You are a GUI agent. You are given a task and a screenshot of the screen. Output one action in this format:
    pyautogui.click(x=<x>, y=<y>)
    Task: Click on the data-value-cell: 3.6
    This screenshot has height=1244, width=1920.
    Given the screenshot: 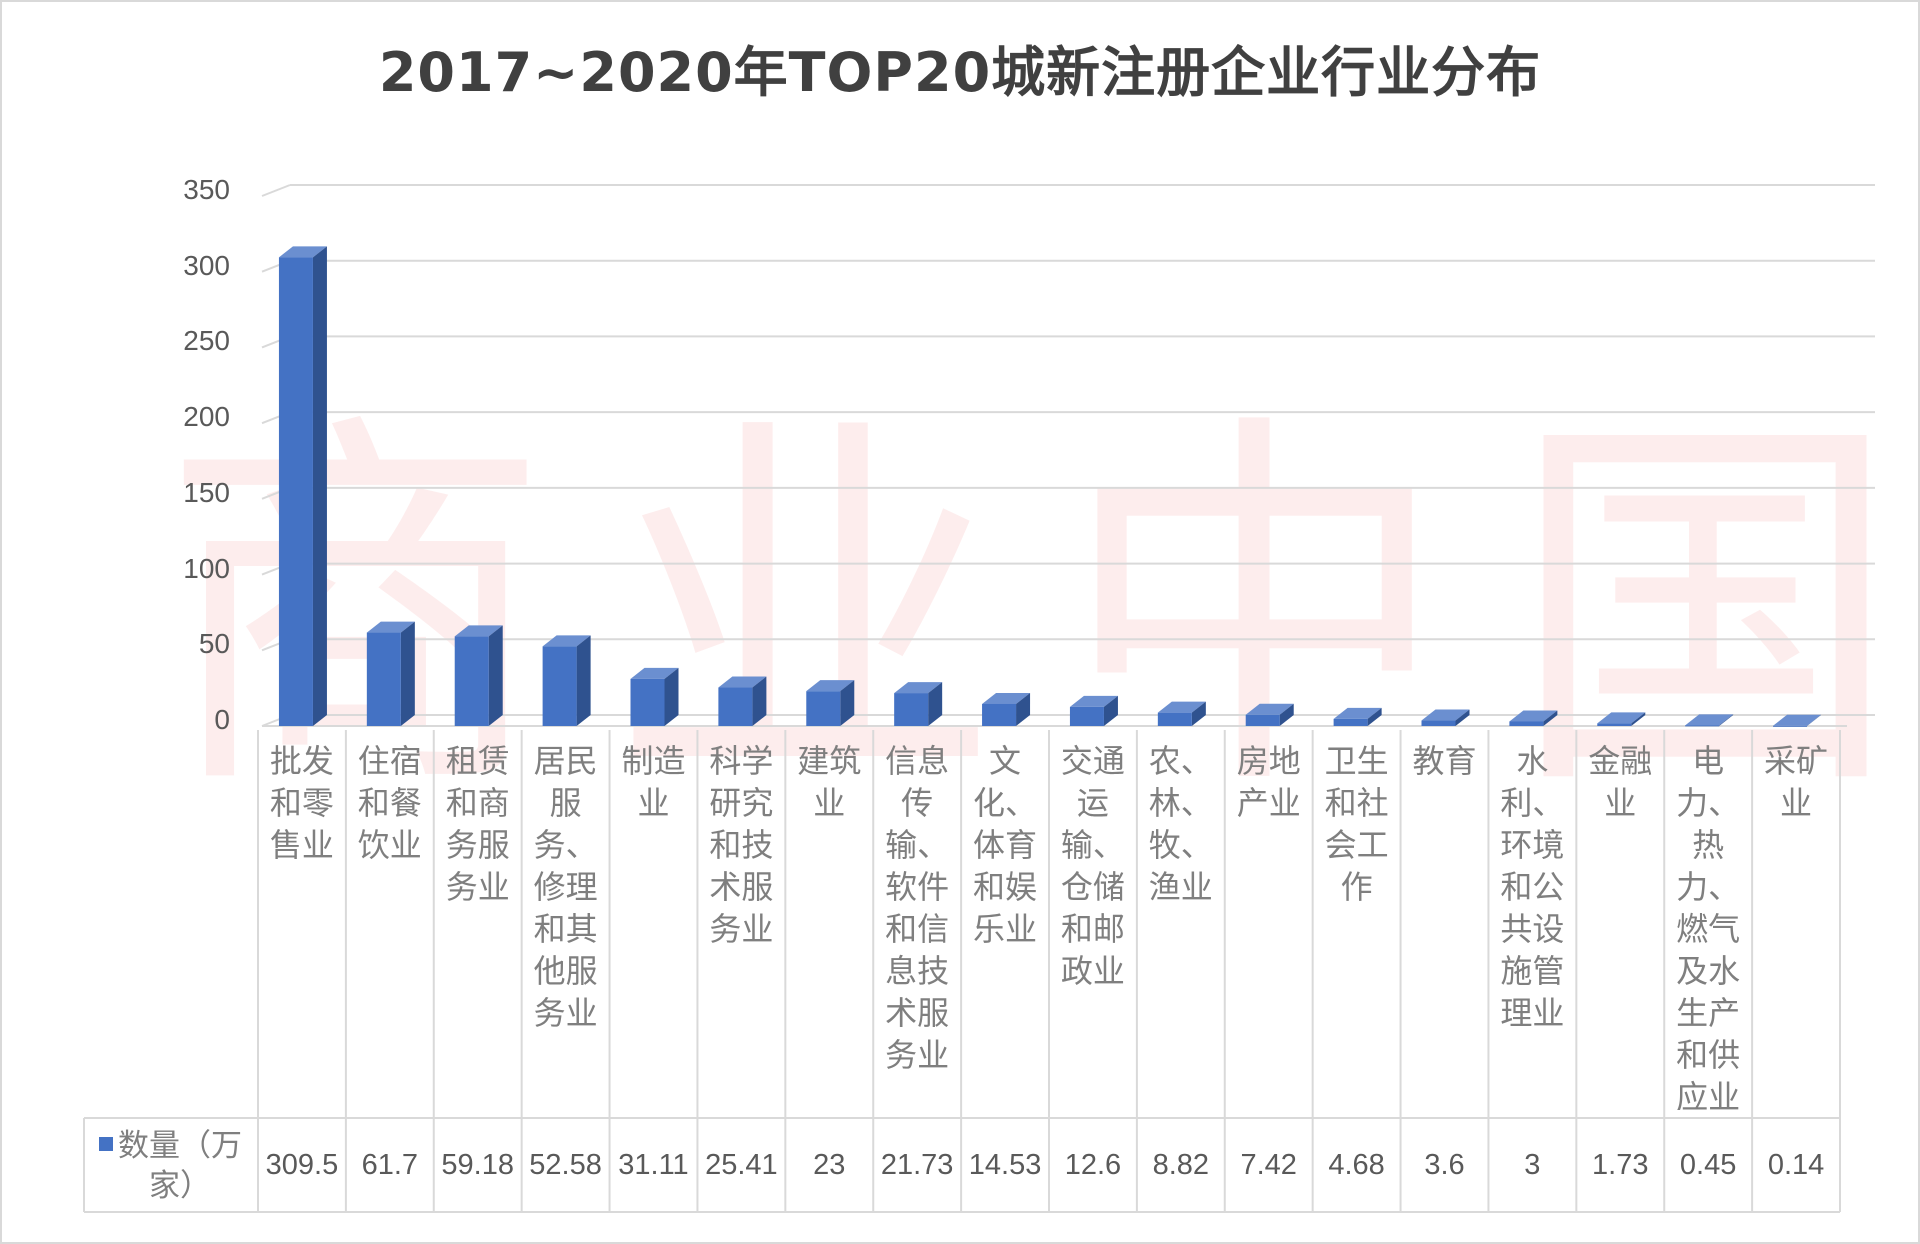 What is the action you would take?
    pyautogui.click(x=1444, y=1165)
    